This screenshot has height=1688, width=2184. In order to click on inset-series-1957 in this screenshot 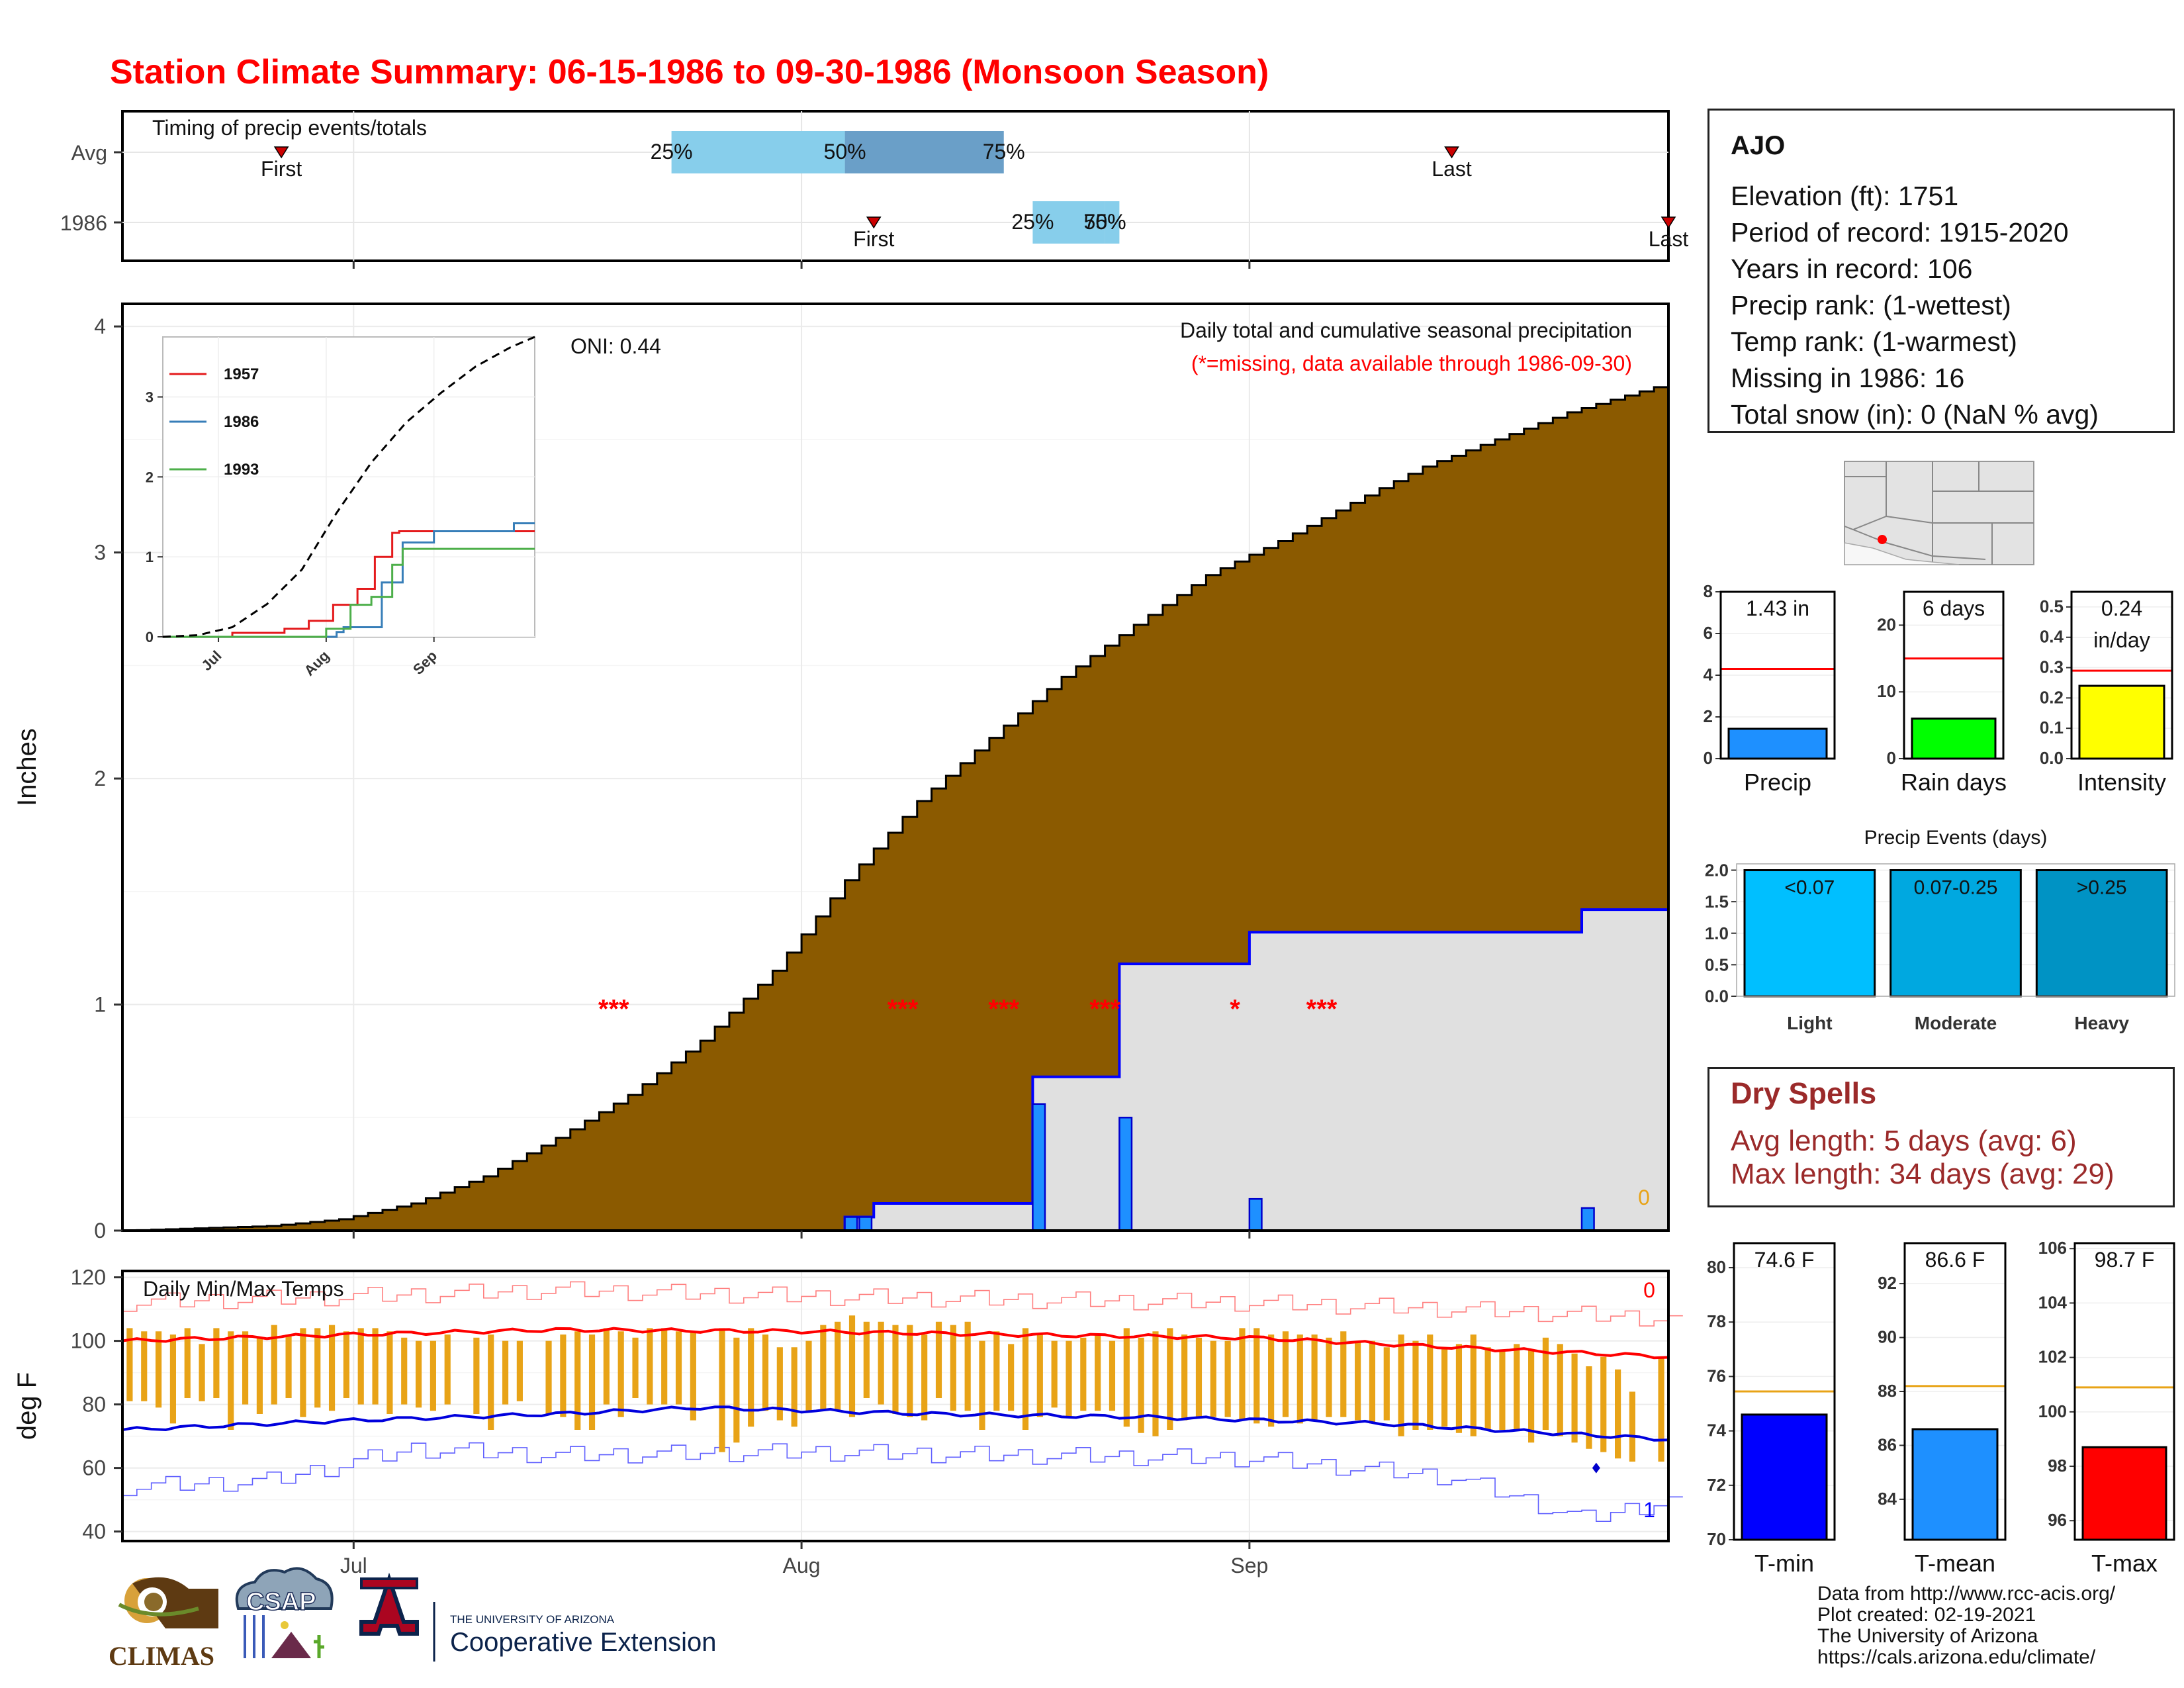, I will do `click(349, 584)`.